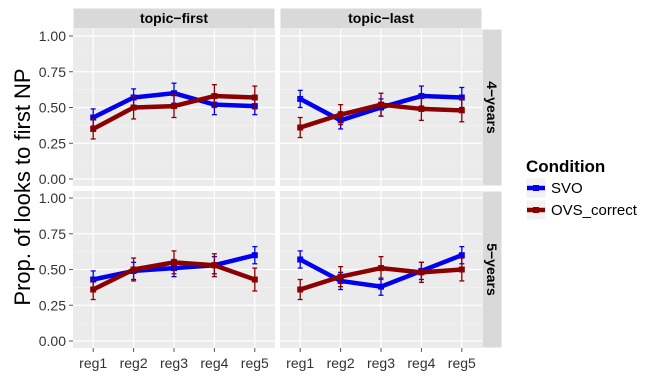  I want to click on facet-strip-col-label: topic−last, so click(381, 18).